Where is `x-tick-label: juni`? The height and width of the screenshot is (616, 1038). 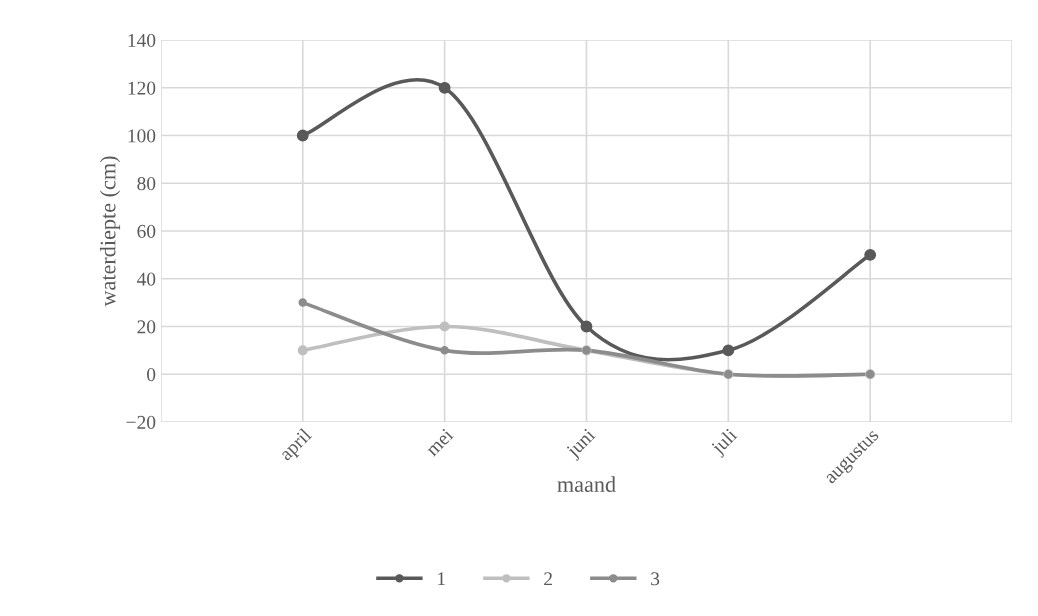 x-tick-label: juni is located at coordinates (582, 444).